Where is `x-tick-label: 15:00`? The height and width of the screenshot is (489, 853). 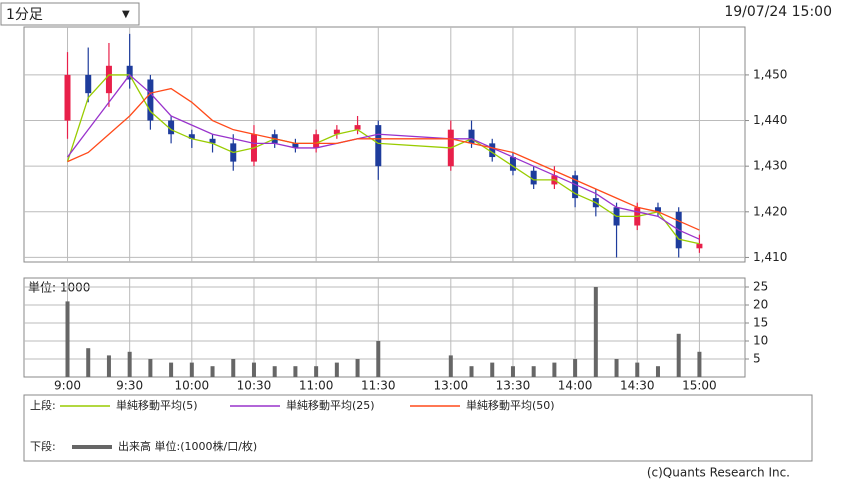
x-tick-label: 15:00 is located at coordinates (699, 386).